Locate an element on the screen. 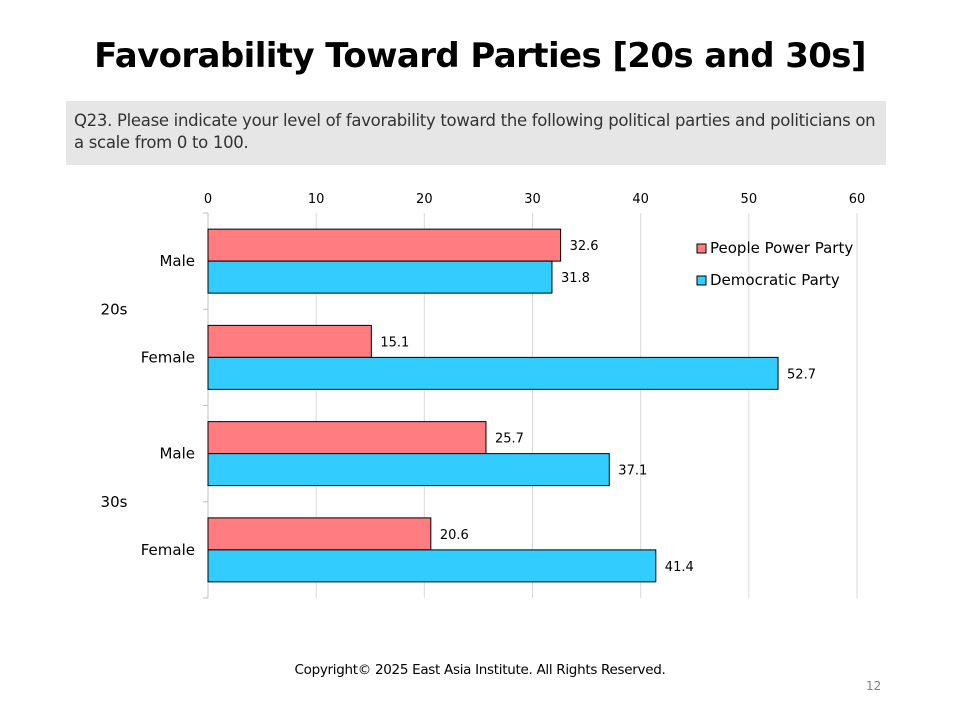 The height and width of the screenshot is (720, 960). legend-label: People Power Party is located at coordinates (781, 248).